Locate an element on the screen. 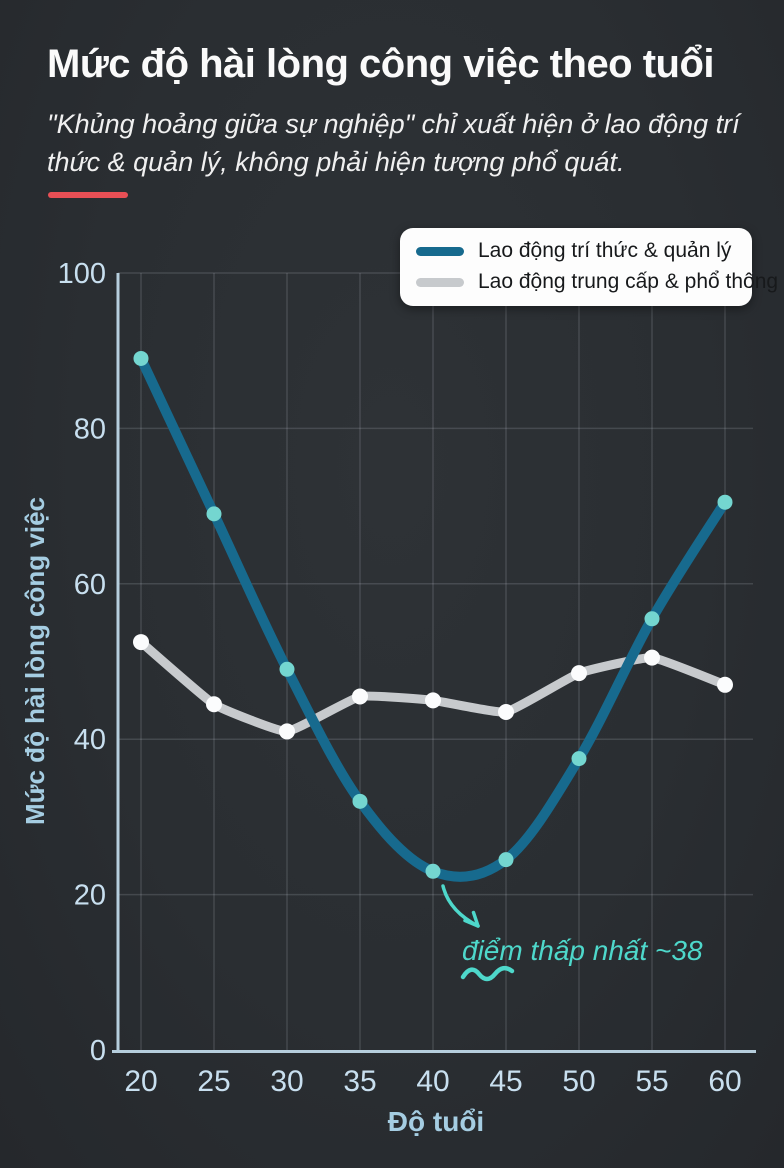  y-tick-label: 100 is located at coordinates (82, 274).